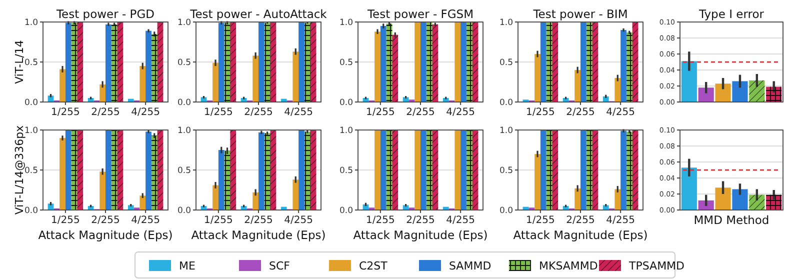  What do you see at coordinates (105, 14) in the screenshot?
I see `chart-title: Test power - PGD` at bounding box center [105, 14].